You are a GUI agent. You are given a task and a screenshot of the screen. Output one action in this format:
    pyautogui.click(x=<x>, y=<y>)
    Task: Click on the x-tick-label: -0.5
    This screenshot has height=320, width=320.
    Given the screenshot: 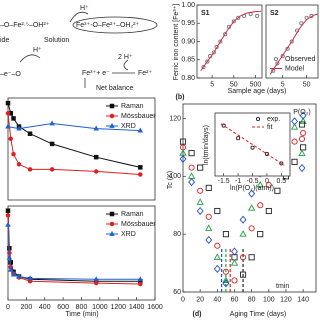 What is the action you would take?
    pyautogui.click(x=252, y=181)
    